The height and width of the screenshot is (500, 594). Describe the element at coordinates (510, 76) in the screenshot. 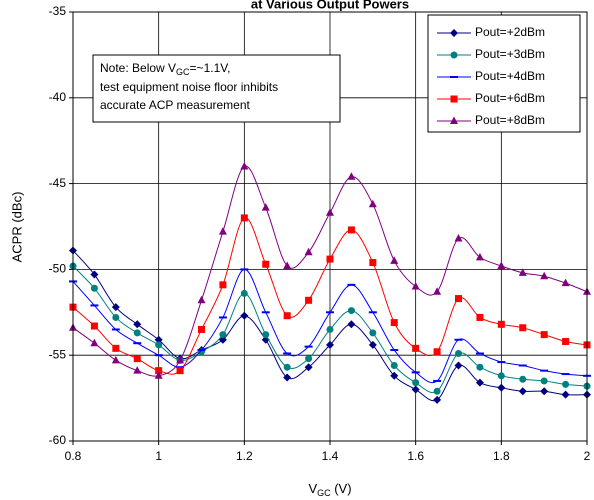

I see `legend-label: Pout=+4dBm` at that location.